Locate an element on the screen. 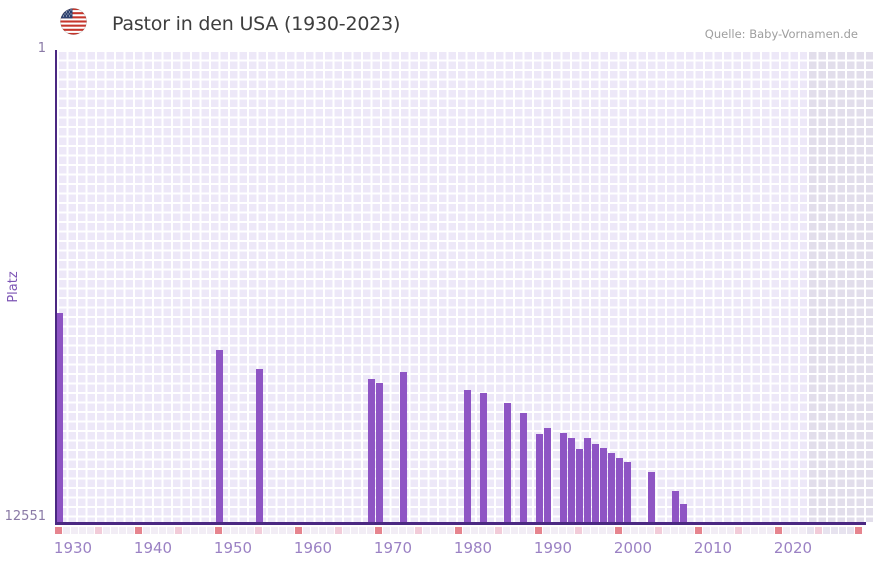  bar-1995 is located at coordinates (579, 485).